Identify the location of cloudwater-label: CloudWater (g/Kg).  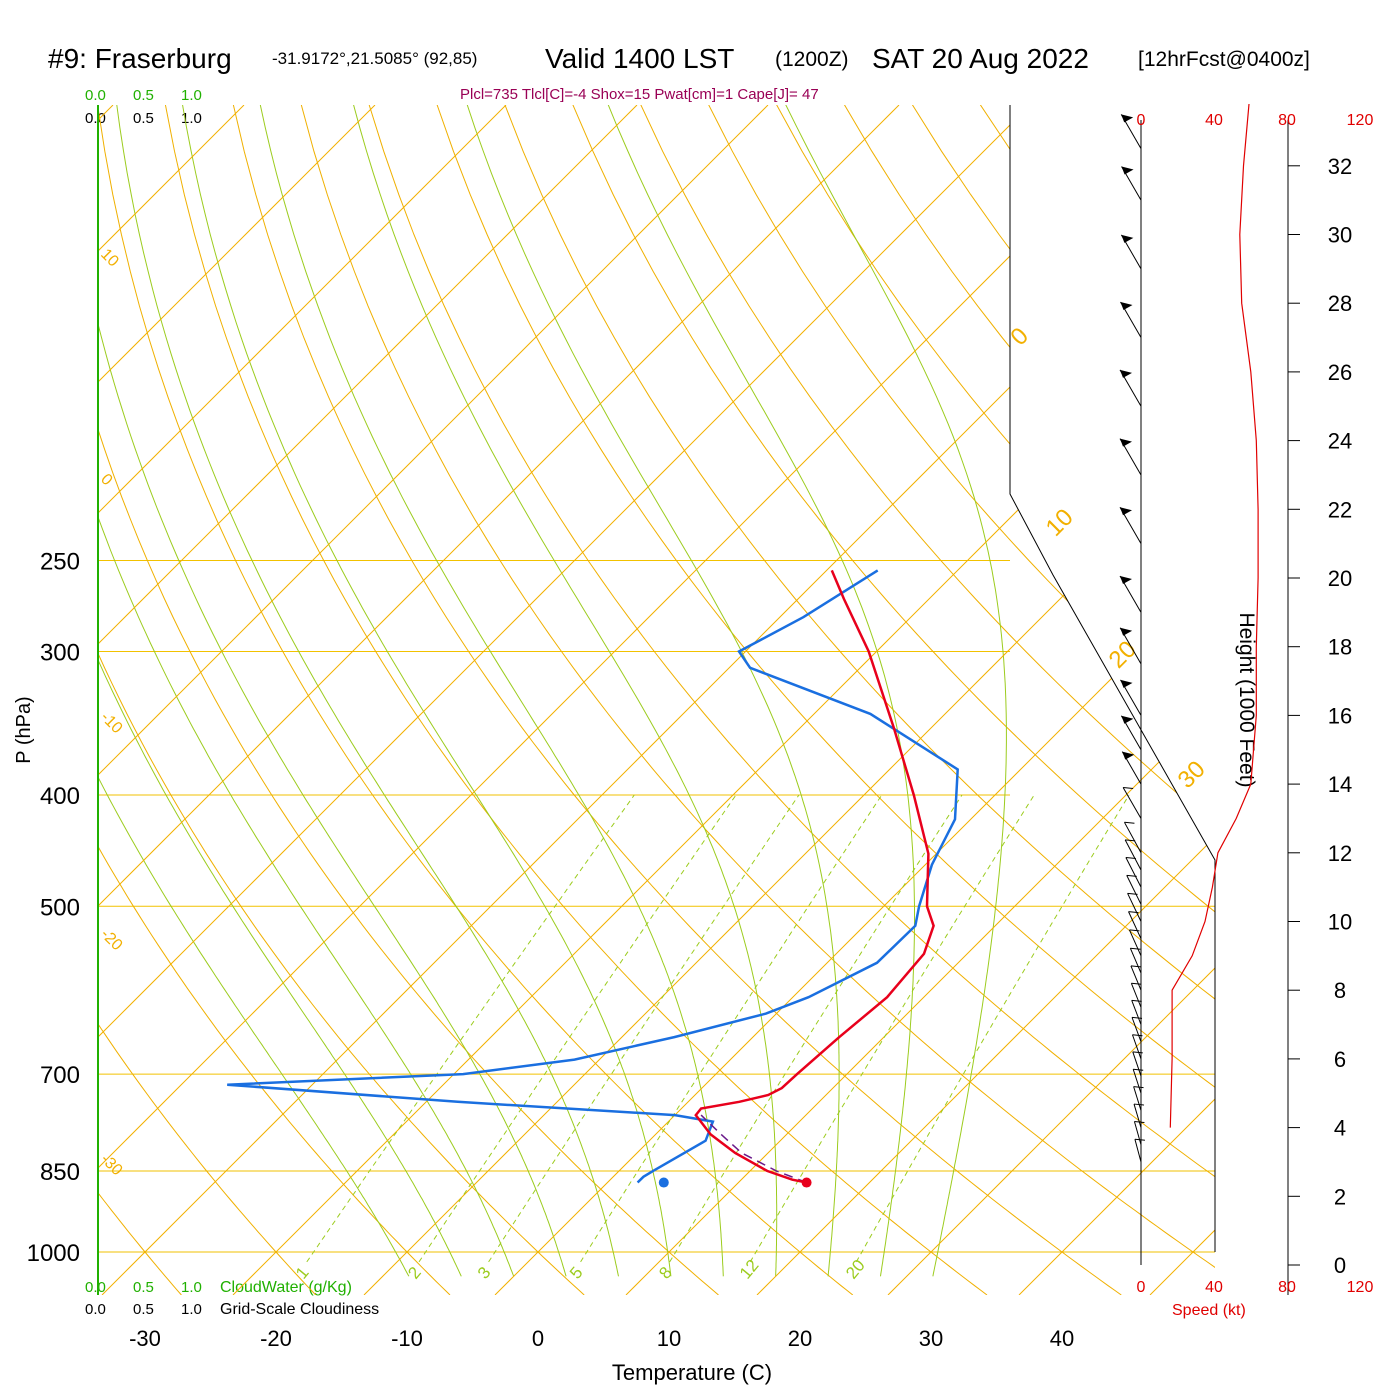
(286, 1287).